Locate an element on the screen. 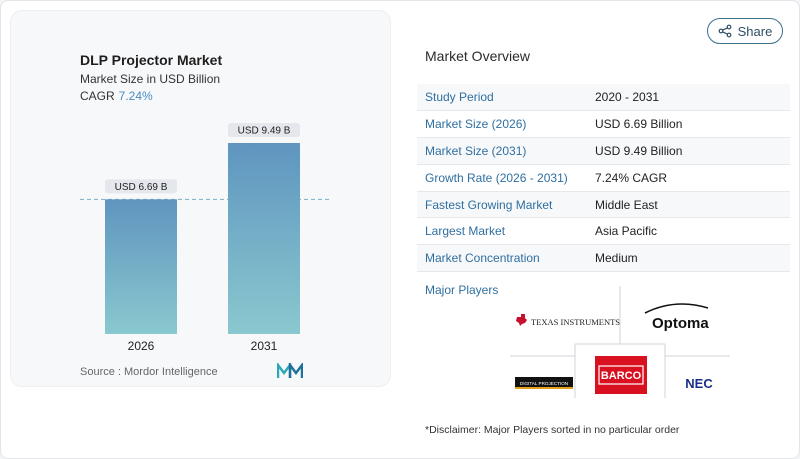  overview-key: Market Size (2031) is located at coordinates (502, 151).